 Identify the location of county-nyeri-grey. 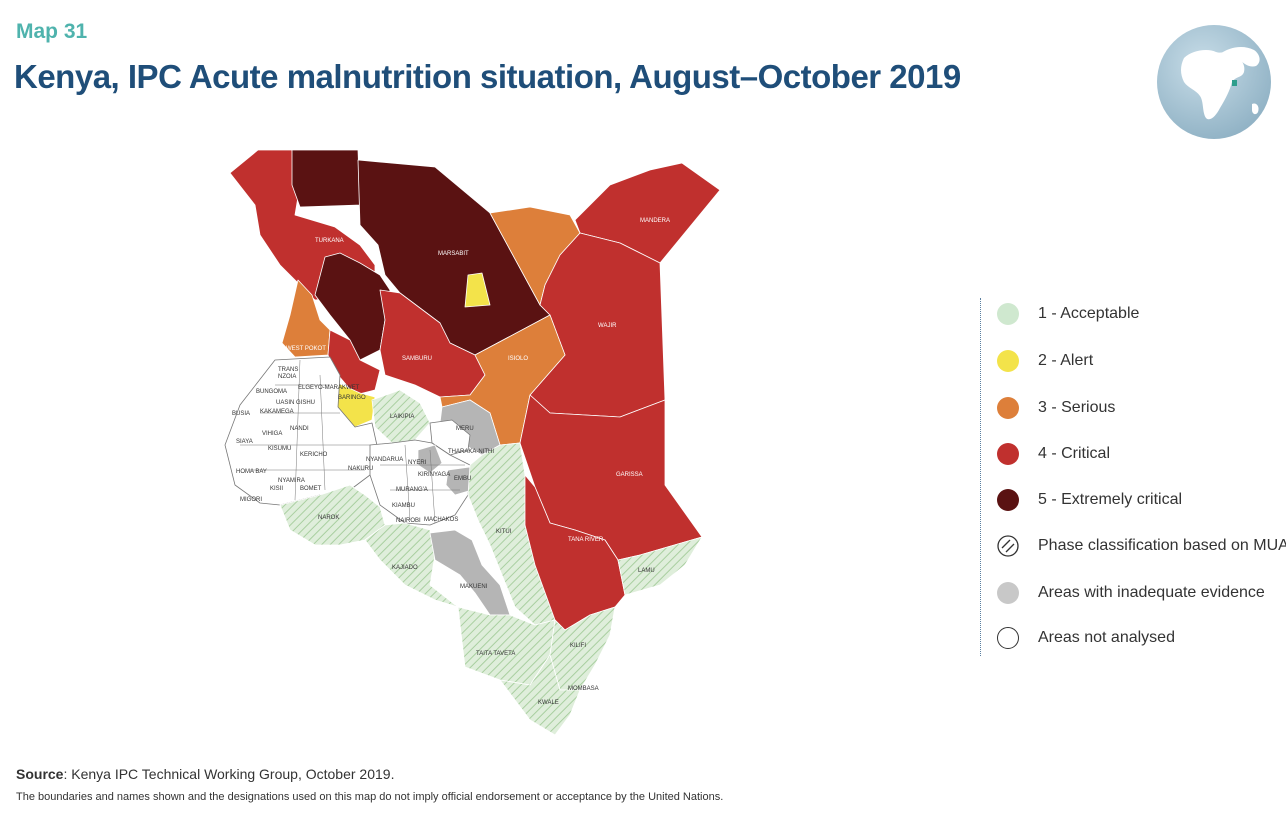
(430, 459).